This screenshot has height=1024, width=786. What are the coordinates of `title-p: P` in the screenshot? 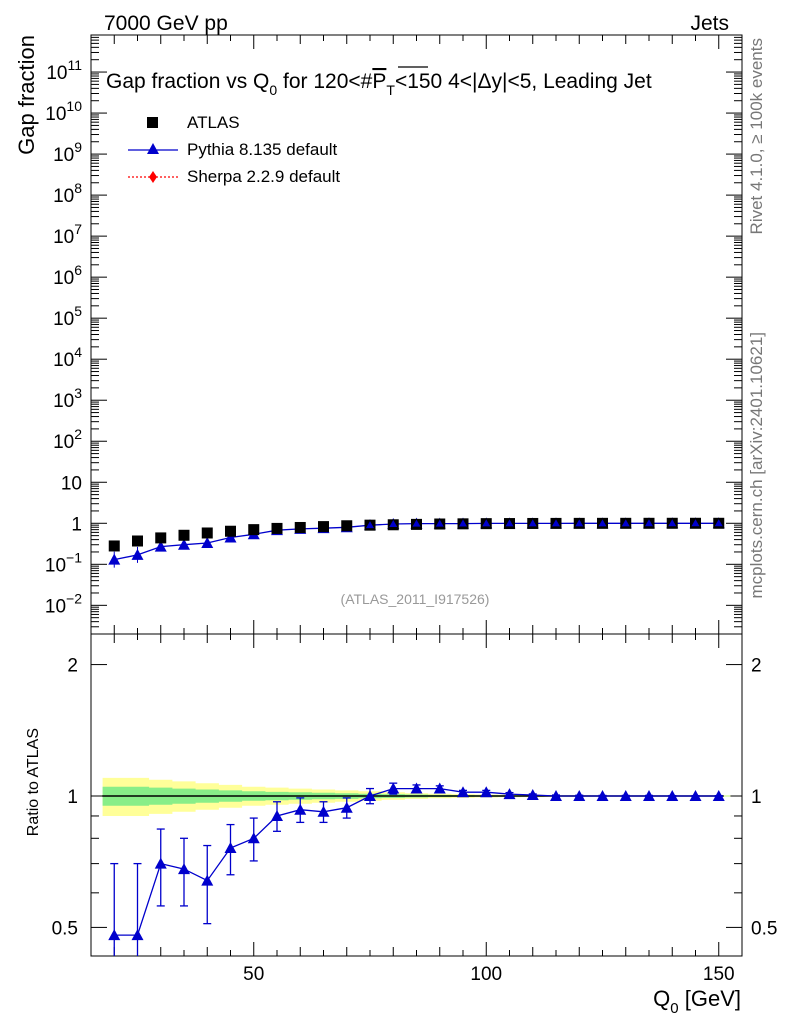 It's located at (379, 81).